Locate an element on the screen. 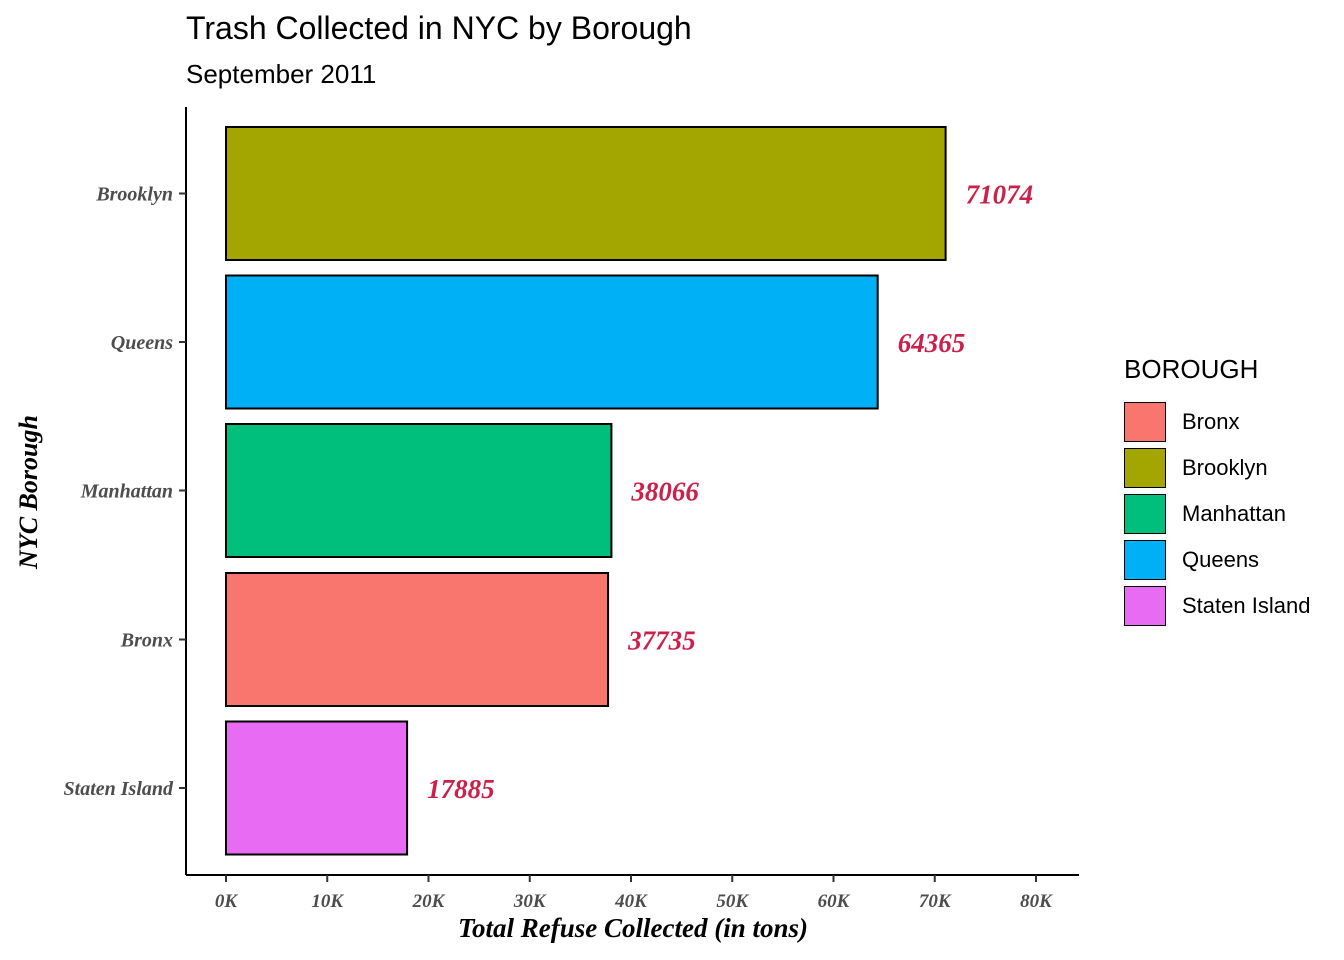 The image size is (1344, 960). bar-brooklyn is located at coordinates (586, 193).